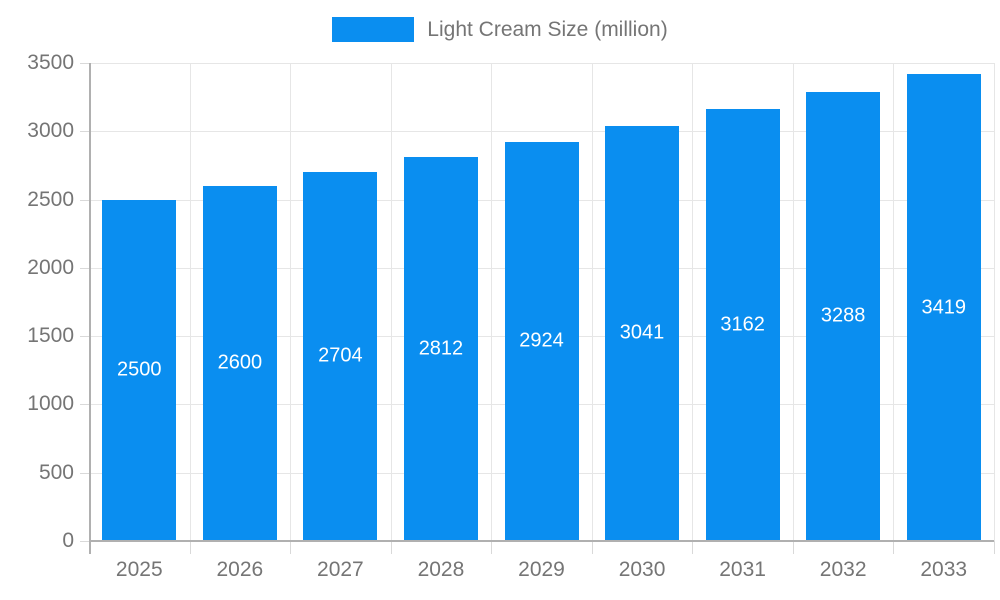 The image size is (1000, 600). I want to click on legend: Light Cream Size (million), so click(500, 29).